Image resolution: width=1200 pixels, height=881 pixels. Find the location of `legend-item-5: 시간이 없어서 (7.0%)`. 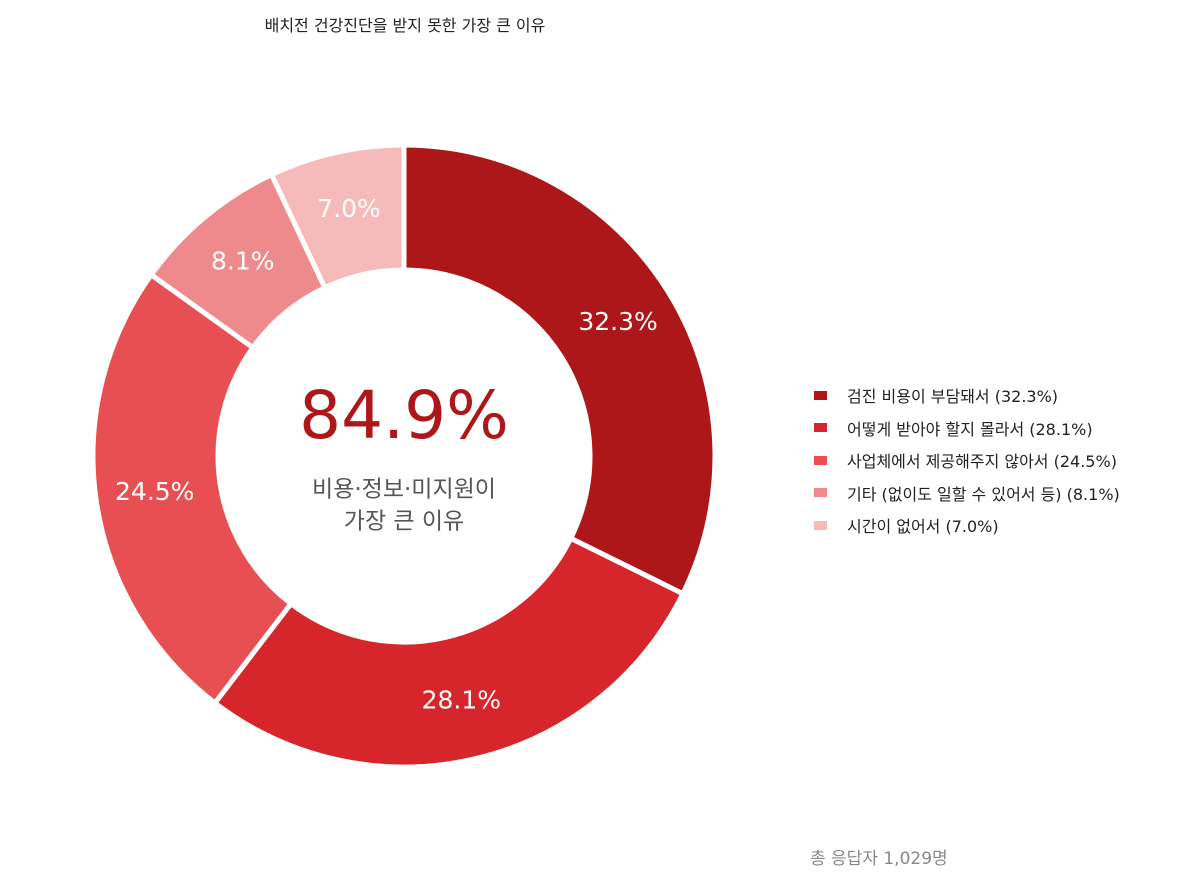

legend-item-5: 시간이 없어서 (7.0%) is located at coordinates (967, 525).